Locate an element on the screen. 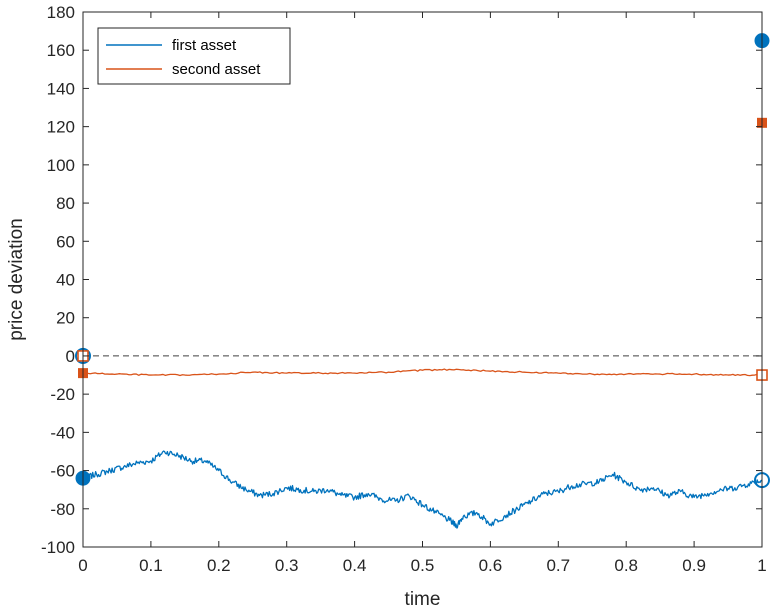 The height and width of the screenshot is (610, 773). x-tick-label: 0.9 is located at coordinates (694, 565).